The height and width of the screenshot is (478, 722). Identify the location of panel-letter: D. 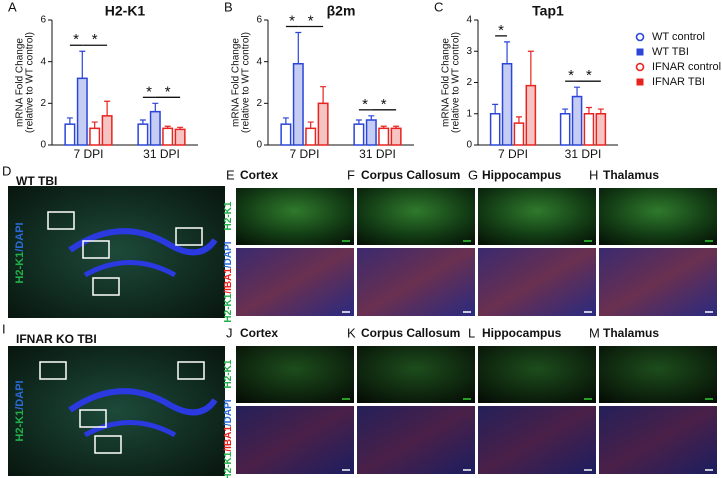
(6, 170).